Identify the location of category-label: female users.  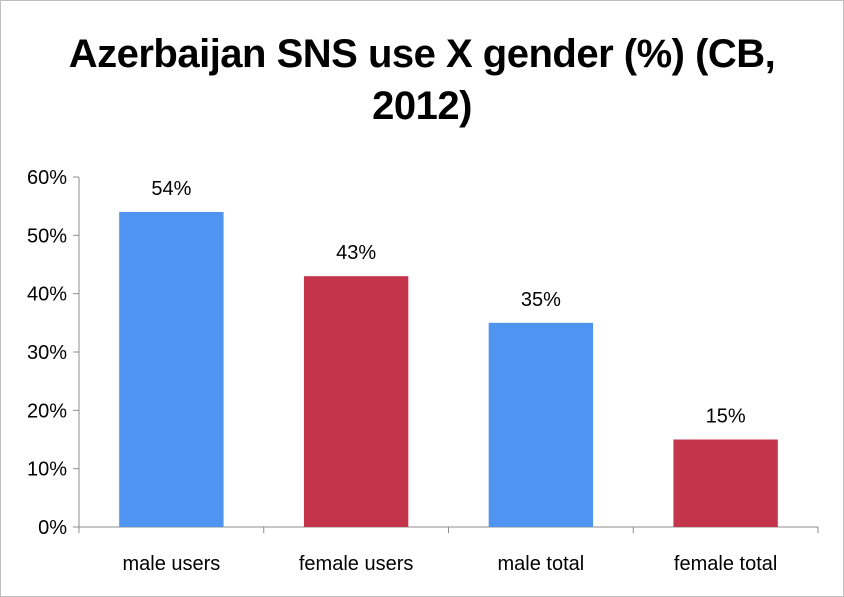
(356, 564).